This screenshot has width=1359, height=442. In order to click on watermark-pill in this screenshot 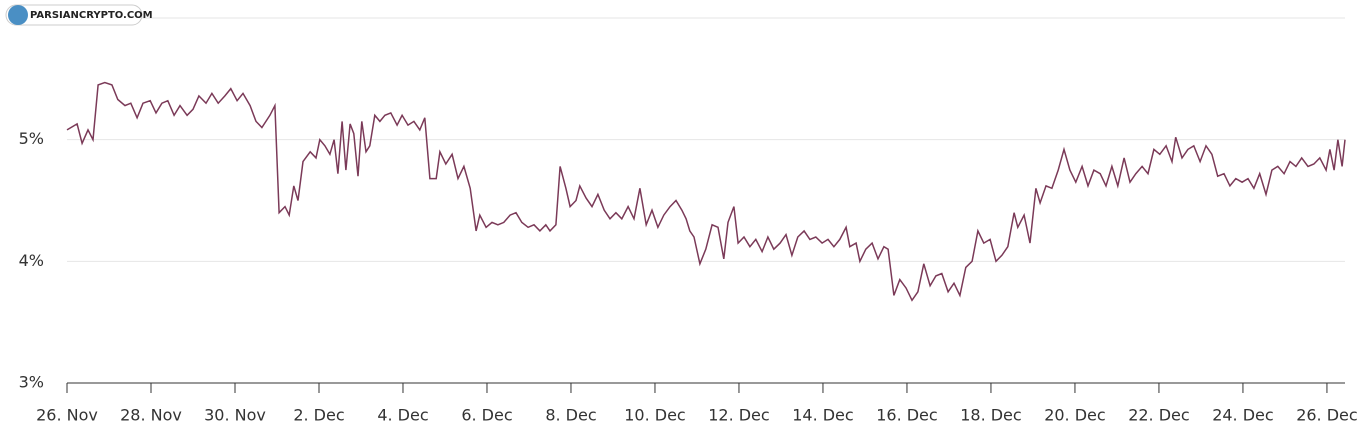, I will do `click(74, 15)`.